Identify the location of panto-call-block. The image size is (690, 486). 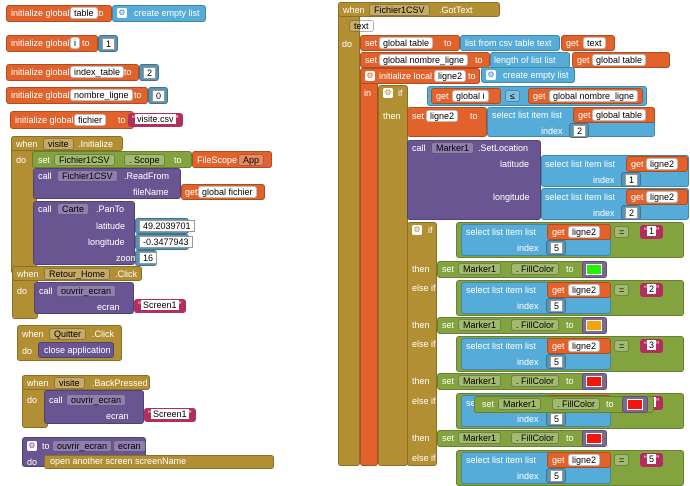
(84, 233).